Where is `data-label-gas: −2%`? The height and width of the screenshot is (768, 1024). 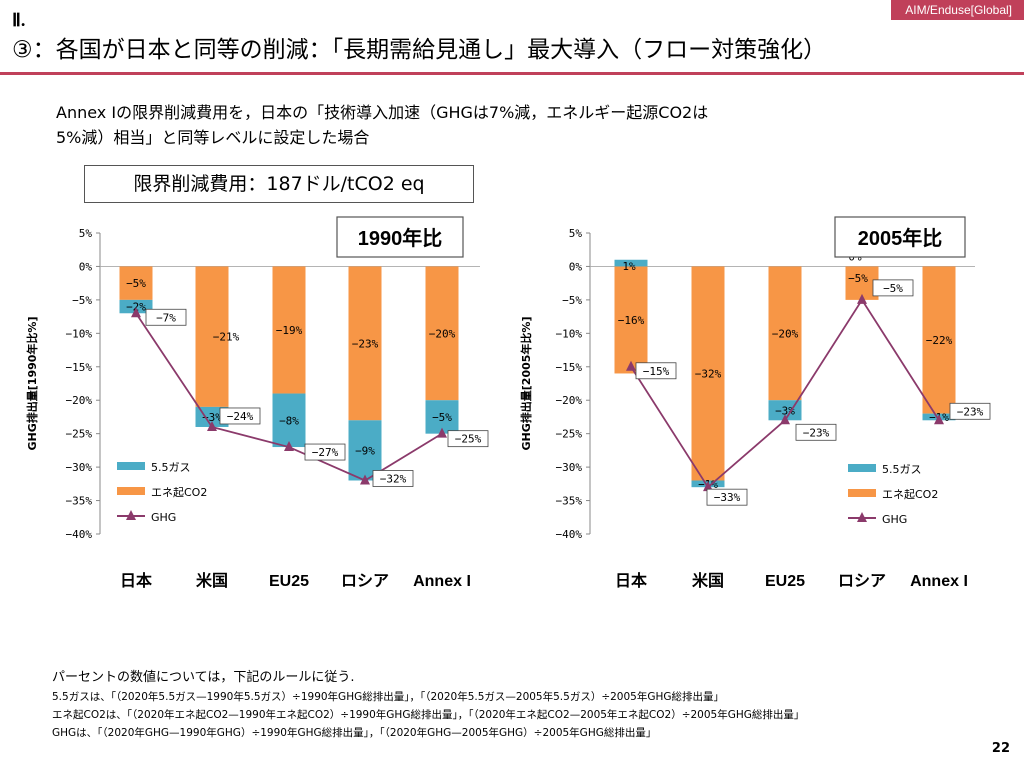 data-label-gas: −2% is located at coordinates (136, 307).